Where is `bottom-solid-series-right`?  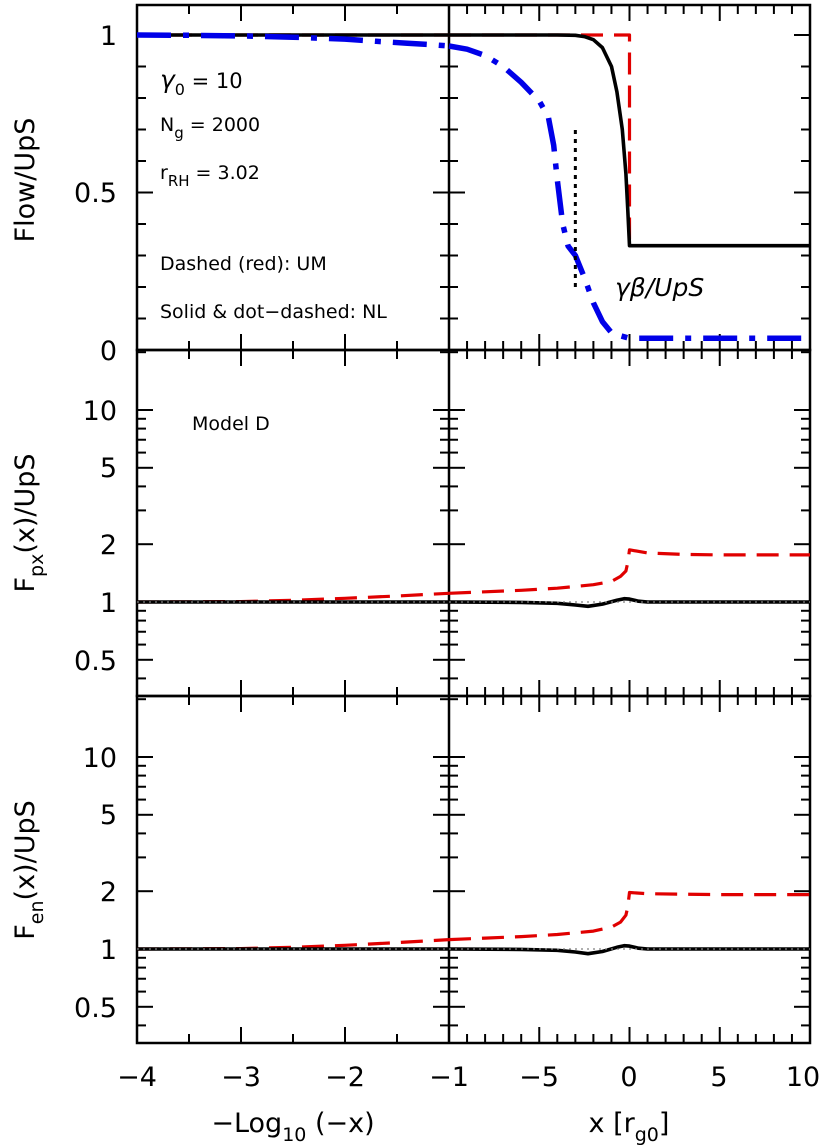
bottom-solid-series-right is located at coordinates (629, 949).